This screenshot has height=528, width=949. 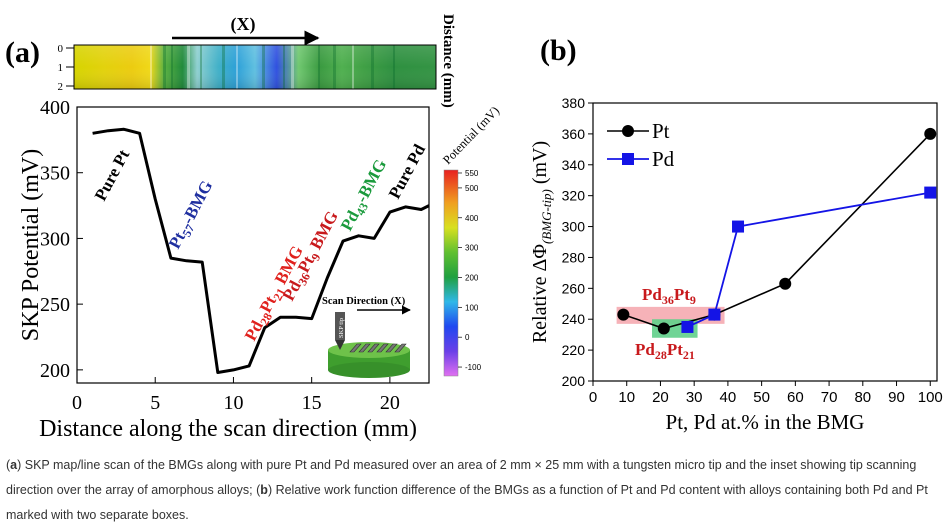 I want to click on b-y-tick-label: 380, so click(x=574, y=103).